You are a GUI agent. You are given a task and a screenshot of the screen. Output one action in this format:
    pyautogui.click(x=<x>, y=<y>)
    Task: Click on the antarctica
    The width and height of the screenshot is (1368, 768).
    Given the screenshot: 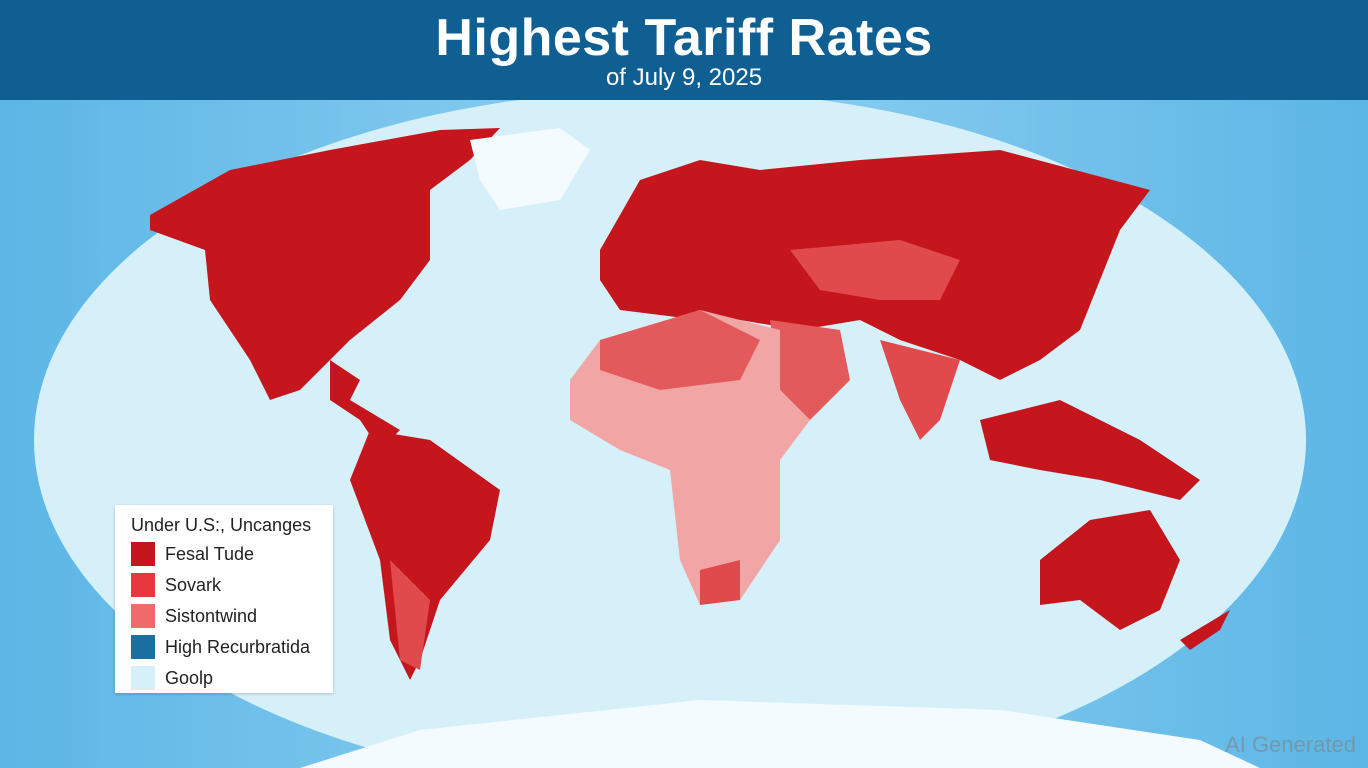 What is the action you would take?
    pyautogui.click(x=780, y=734)
    